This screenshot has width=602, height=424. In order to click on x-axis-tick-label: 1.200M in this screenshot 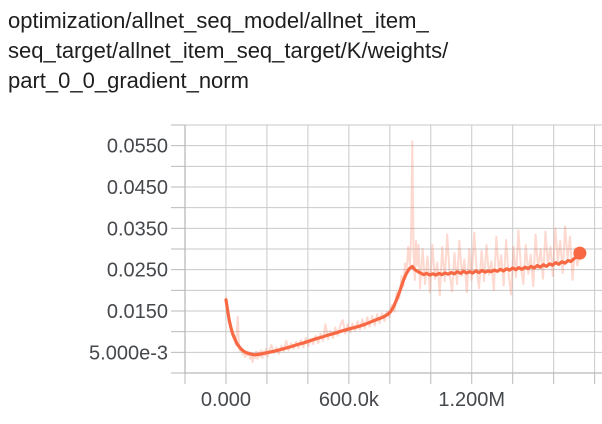, I will do `click(471, 400)`.